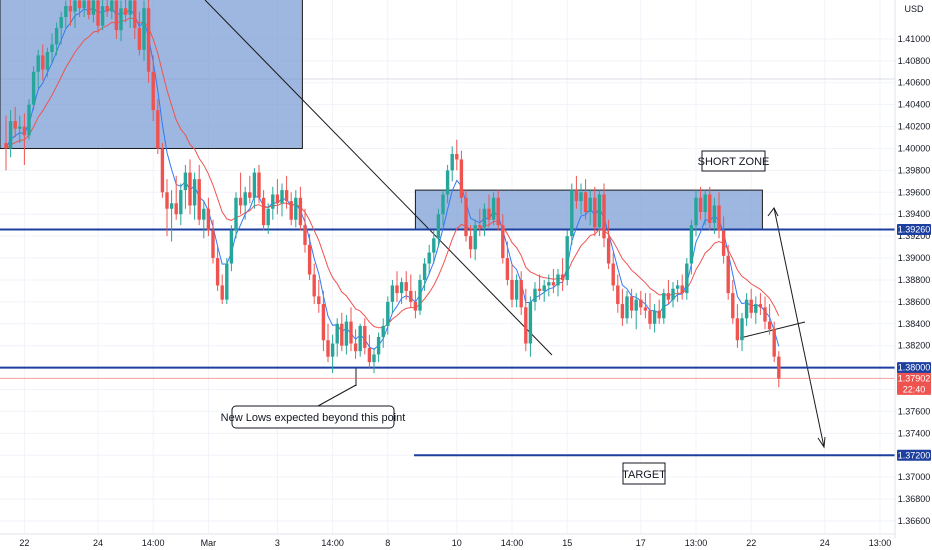 Image resolution: width=932 pixels, height=550 pixels. I want to click on target-label-text: TARGET, so click(644, 475).